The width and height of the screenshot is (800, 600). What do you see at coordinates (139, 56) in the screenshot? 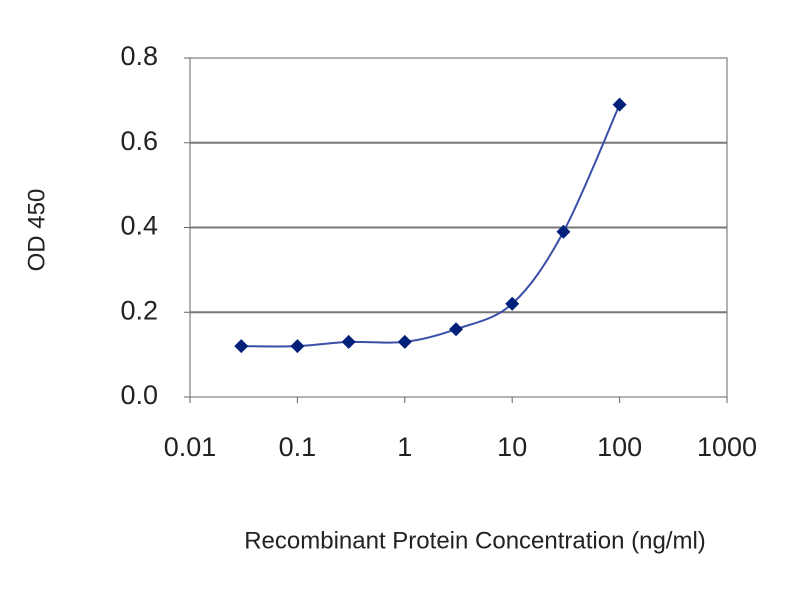
I see `y-tick-label: 0.8` at bounding box center [139, 56].